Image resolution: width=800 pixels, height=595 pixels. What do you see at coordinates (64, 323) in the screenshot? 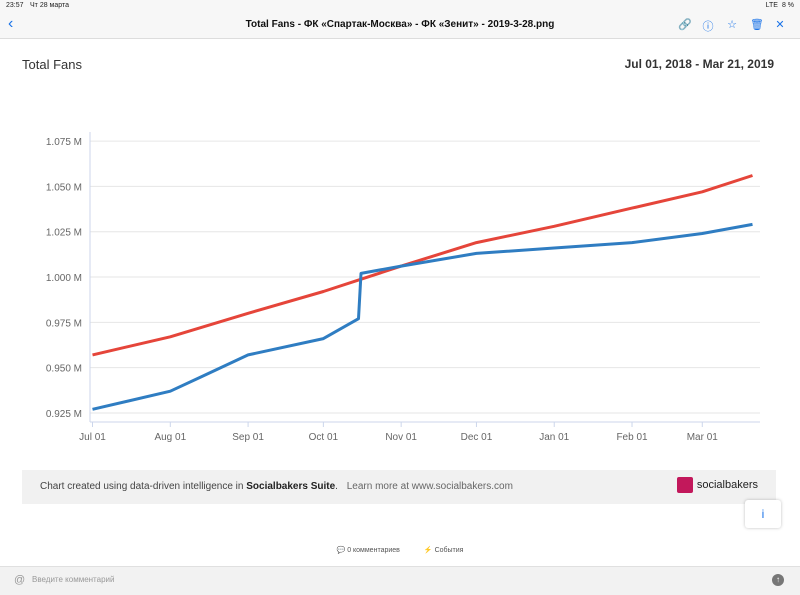
I see `y-tick-label: 0.975 M` at bounding box center [64, 323].